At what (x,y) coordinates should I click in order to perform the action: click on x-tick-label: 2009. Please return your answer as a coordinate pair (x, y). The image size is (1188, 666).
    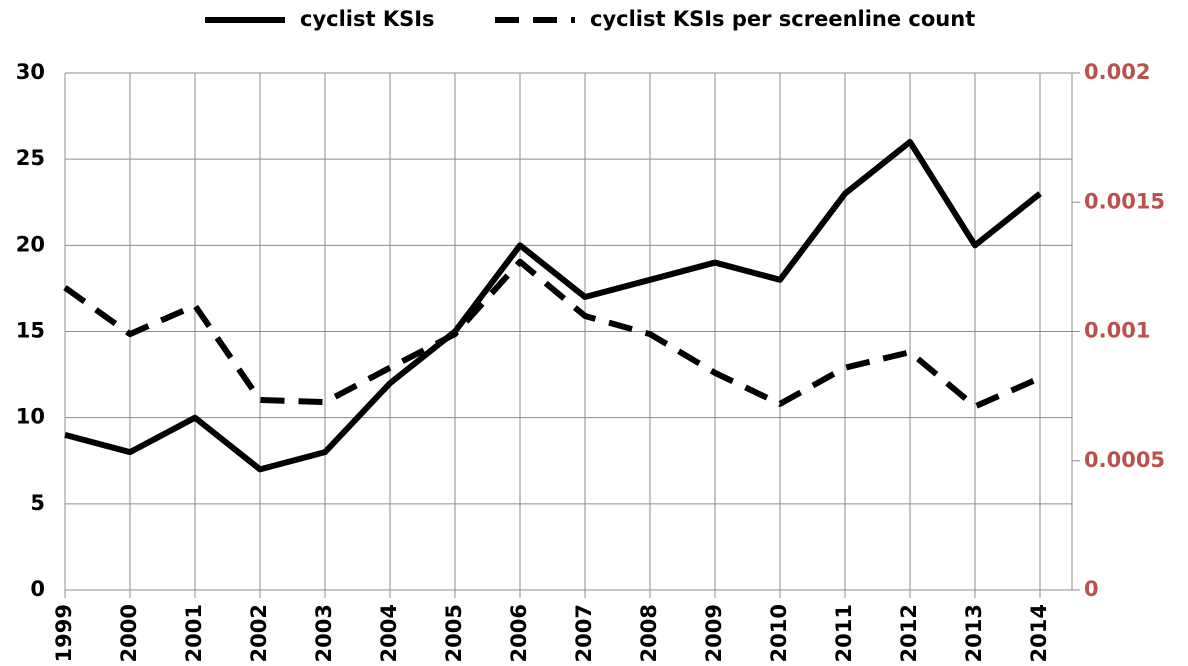
    Looking at the image, I should click on (714, 633).